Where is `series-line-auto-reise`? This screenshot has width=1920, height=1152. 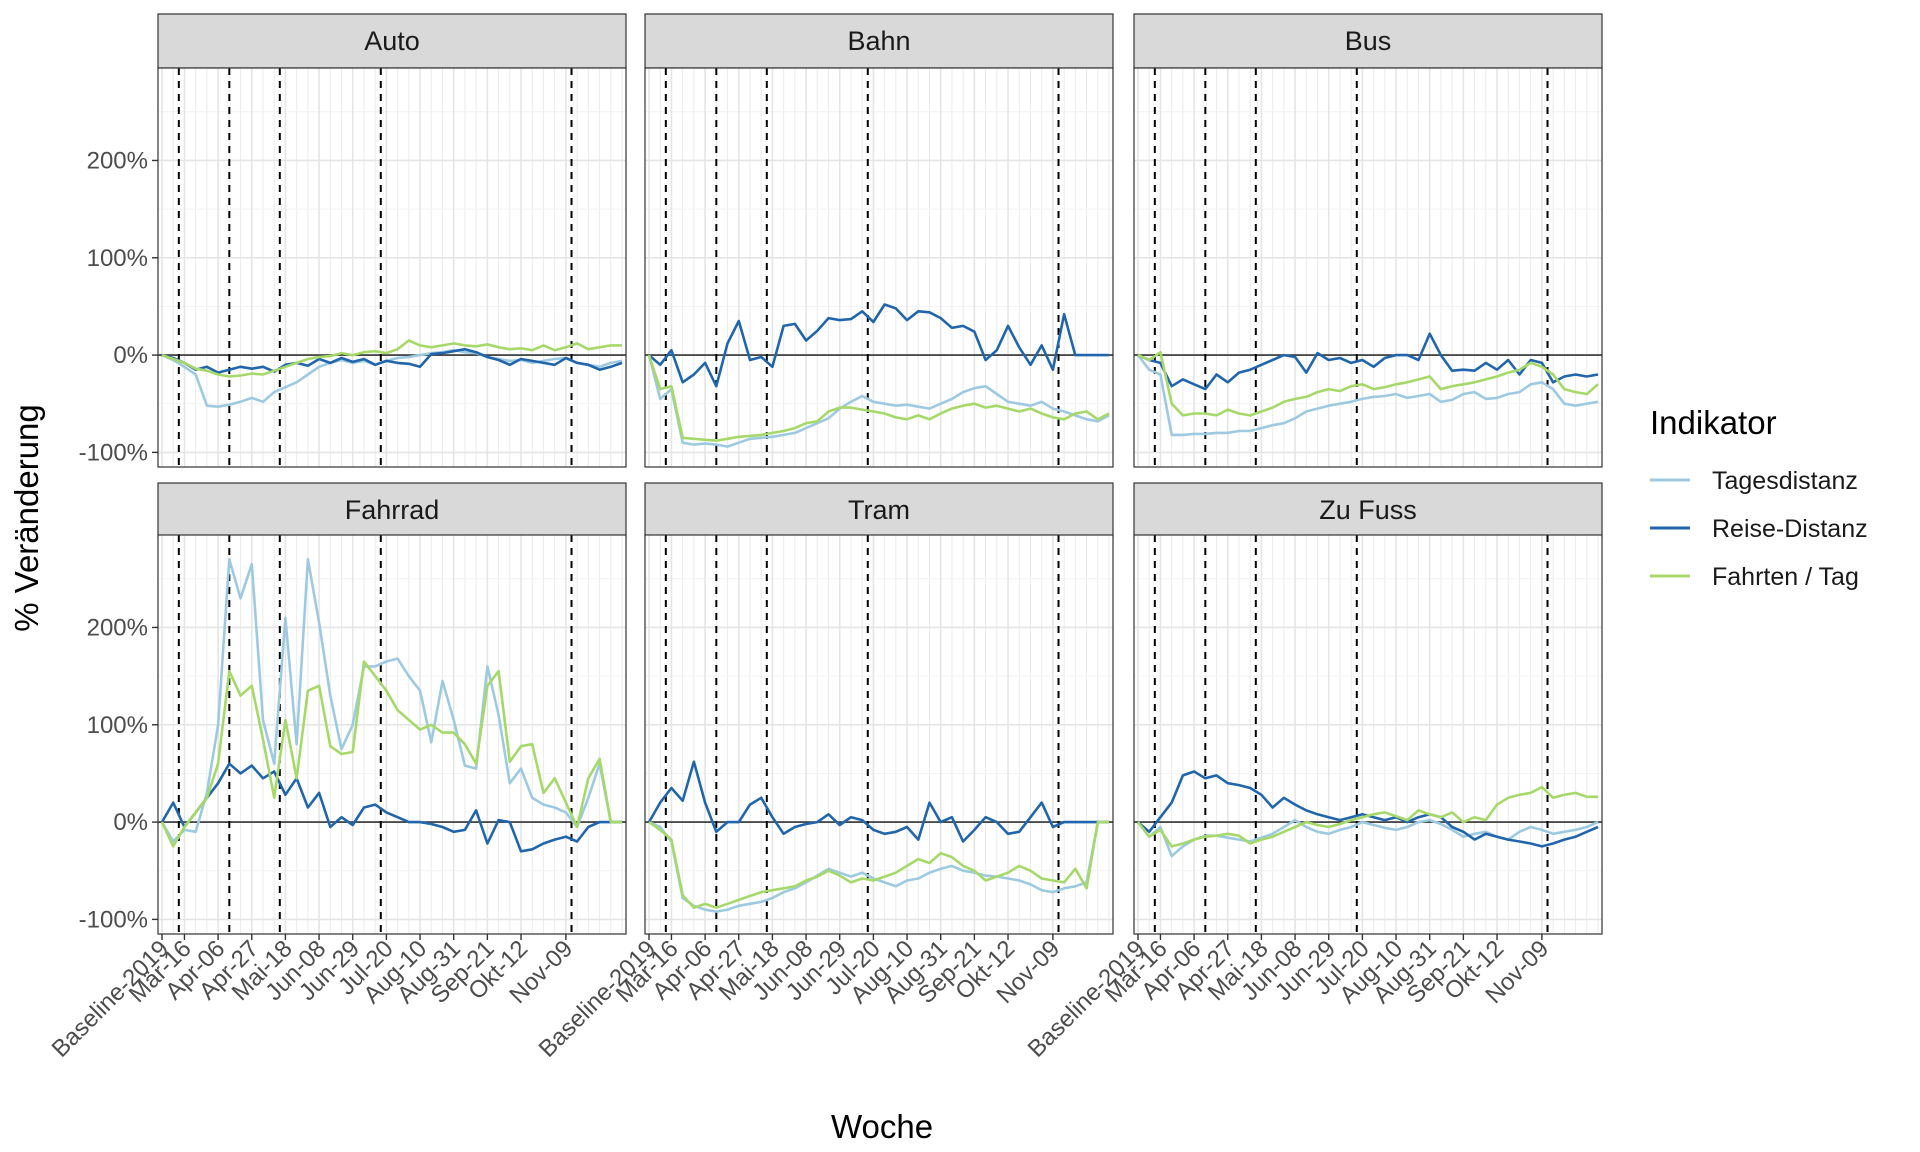 series-line-auto-reise is located at coordinates (392, 360).